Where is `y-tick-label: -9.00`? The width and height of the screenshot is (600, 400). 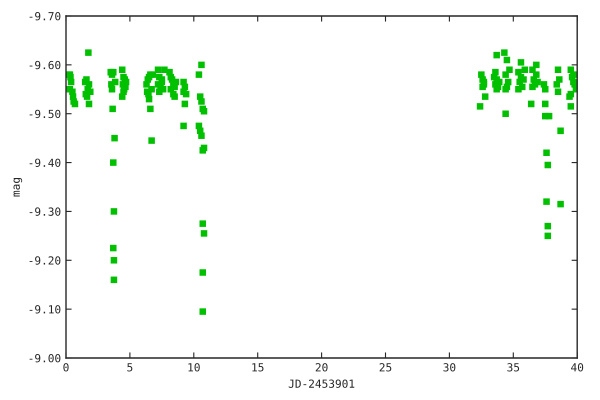
y-tick-label: -9.00 is located at coordinates (45, 358).